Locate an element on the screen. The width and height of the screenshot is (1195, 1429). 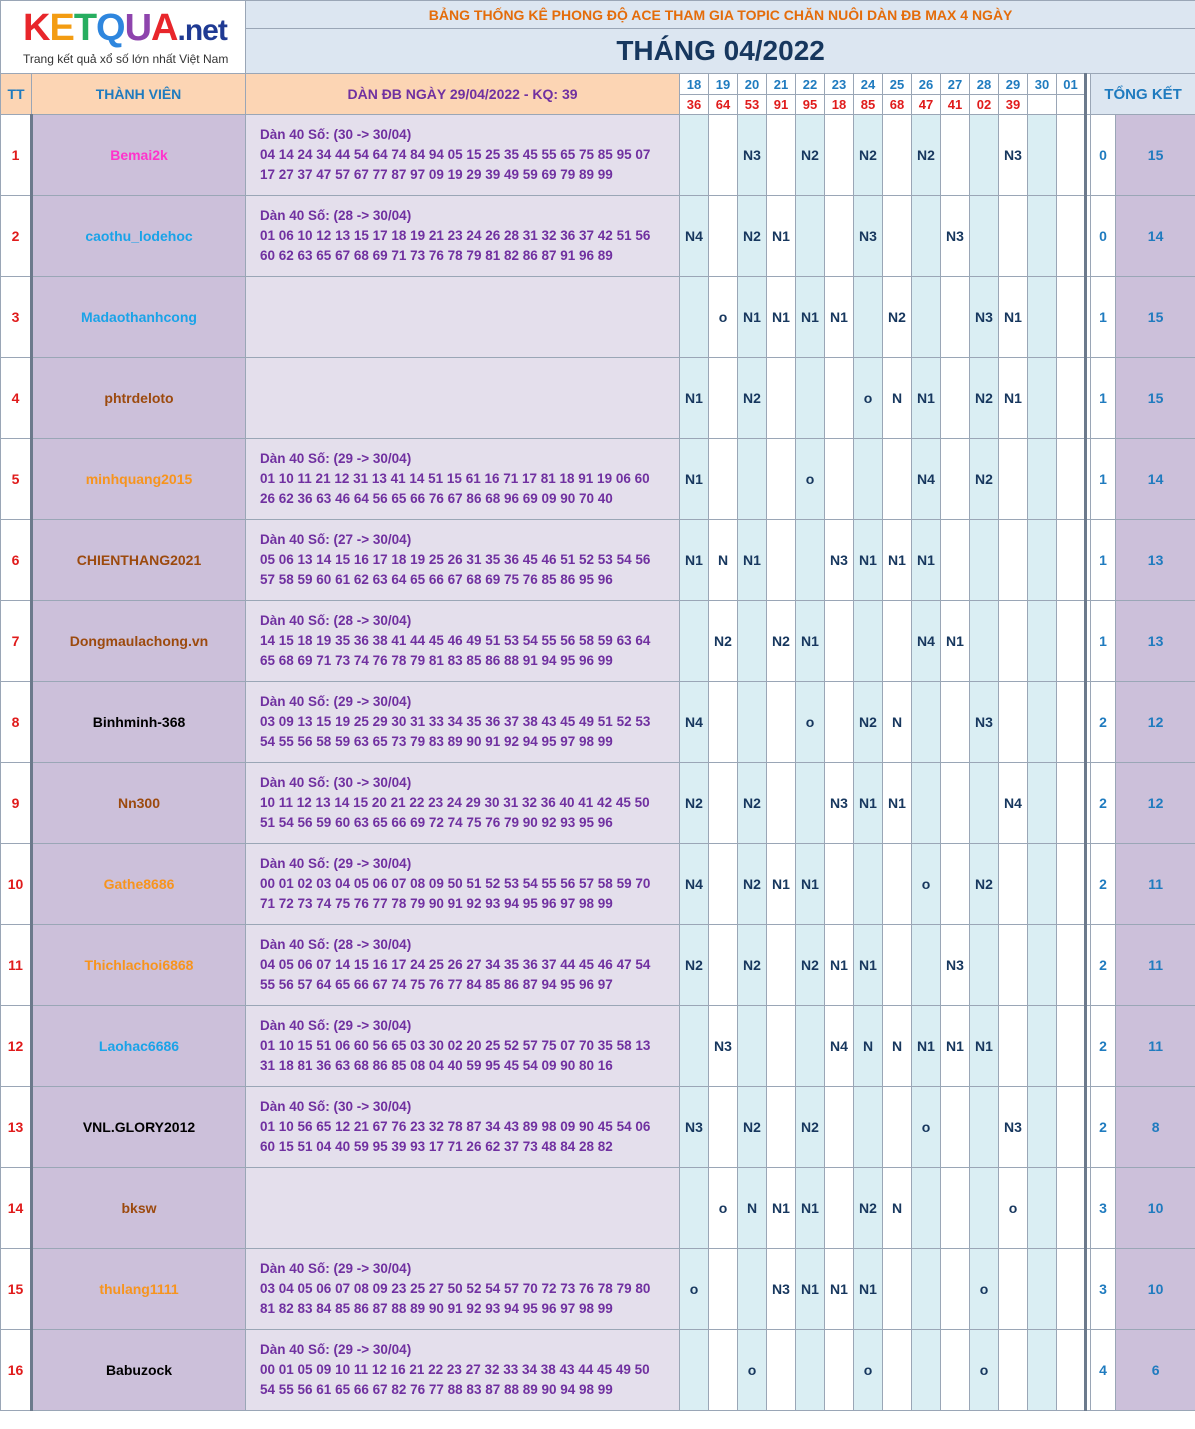
member-name: CHIENTHANG2021 is located at coordinates (138, 560).